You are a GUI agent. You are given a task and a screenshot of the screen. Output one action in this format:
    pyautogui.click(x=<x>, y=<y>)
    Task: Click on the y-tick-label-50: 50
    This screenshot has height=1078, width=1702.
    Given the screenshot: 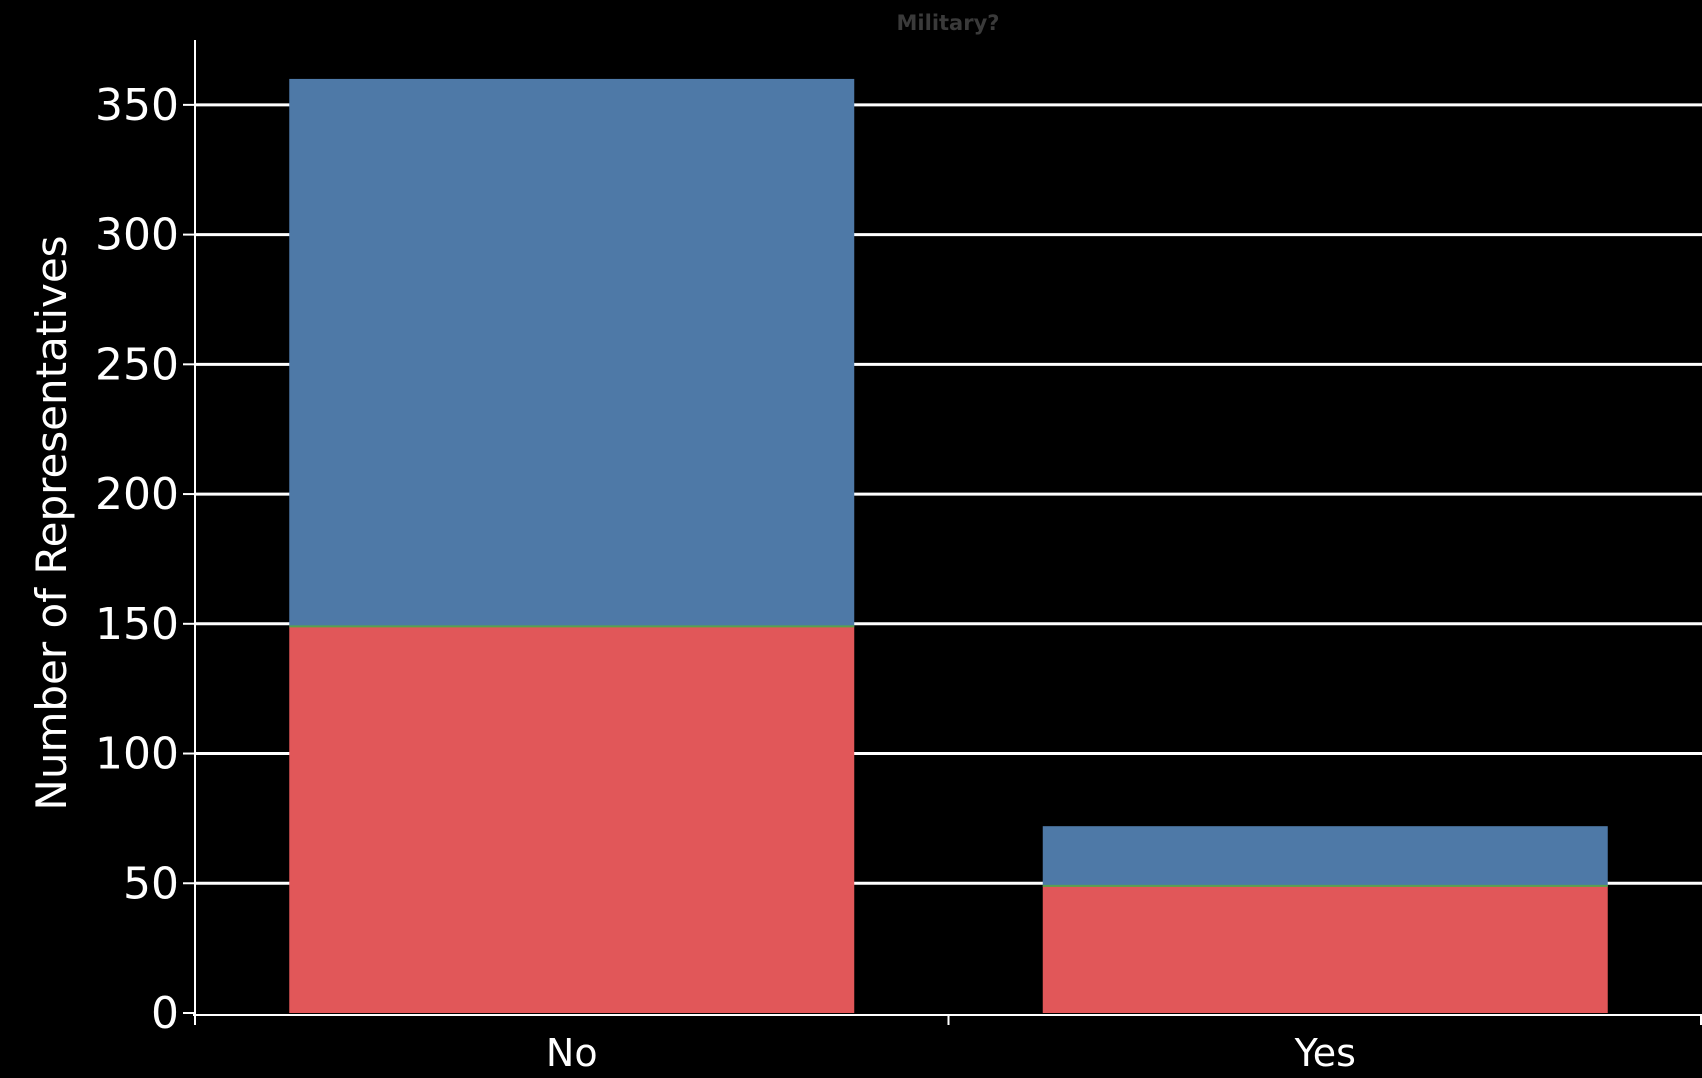 What is the action you would take?
    pyautogui.click(x=151, y=883)
    